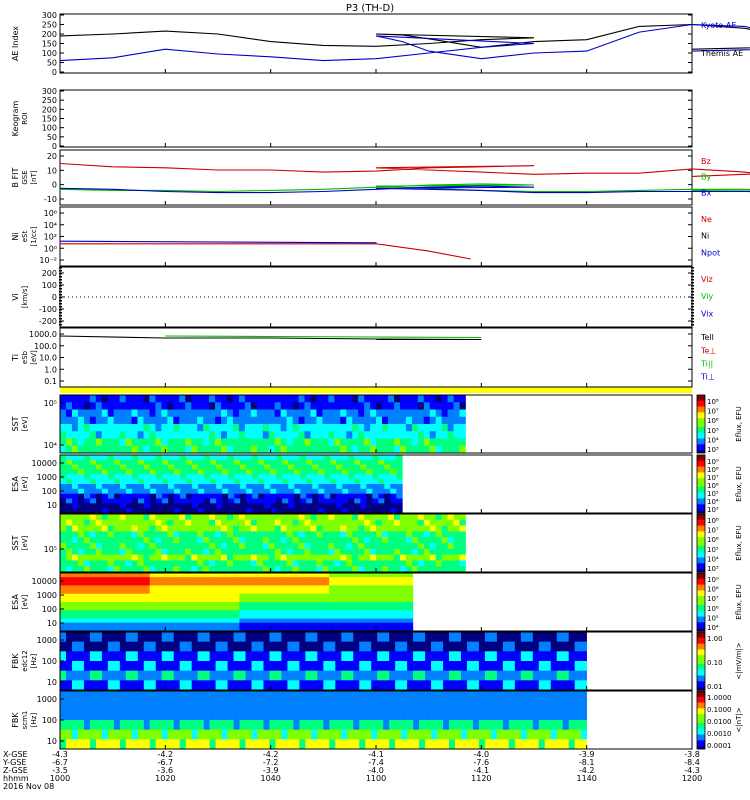 Image resolution: width=750 pixels, height=800 pixels. I want to click on colorbar-step, so click(701, 506).